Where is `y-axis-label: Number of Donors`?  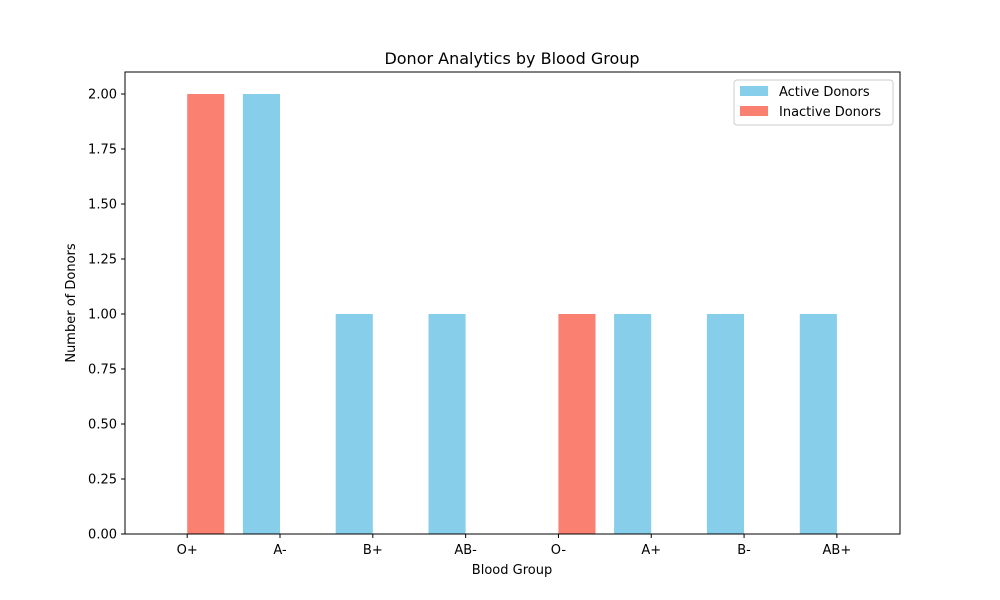
y-axis-label: Number of Donors is located at coordinates (71, 303).